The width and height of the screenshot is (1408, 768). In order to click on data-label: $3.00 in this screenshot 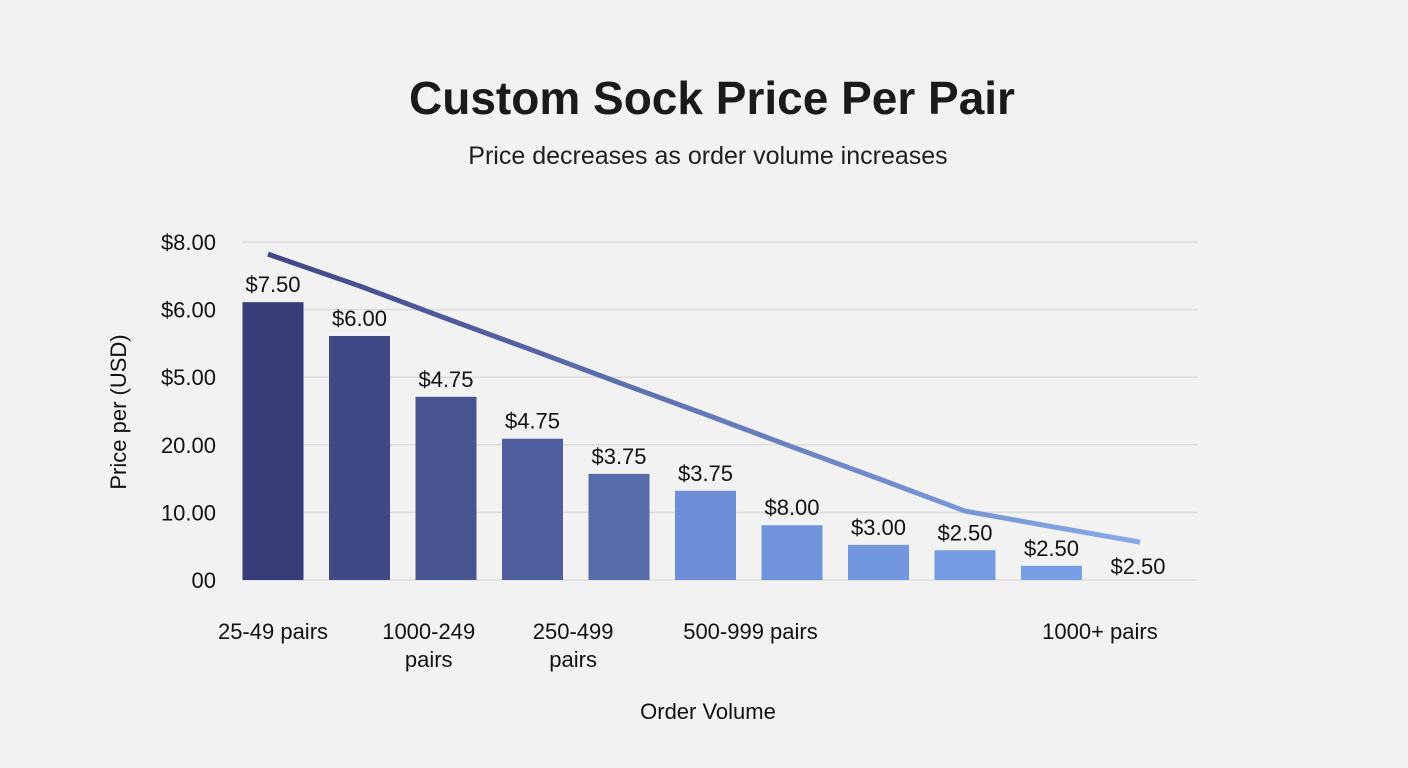, I will do `click(878, 527)`.